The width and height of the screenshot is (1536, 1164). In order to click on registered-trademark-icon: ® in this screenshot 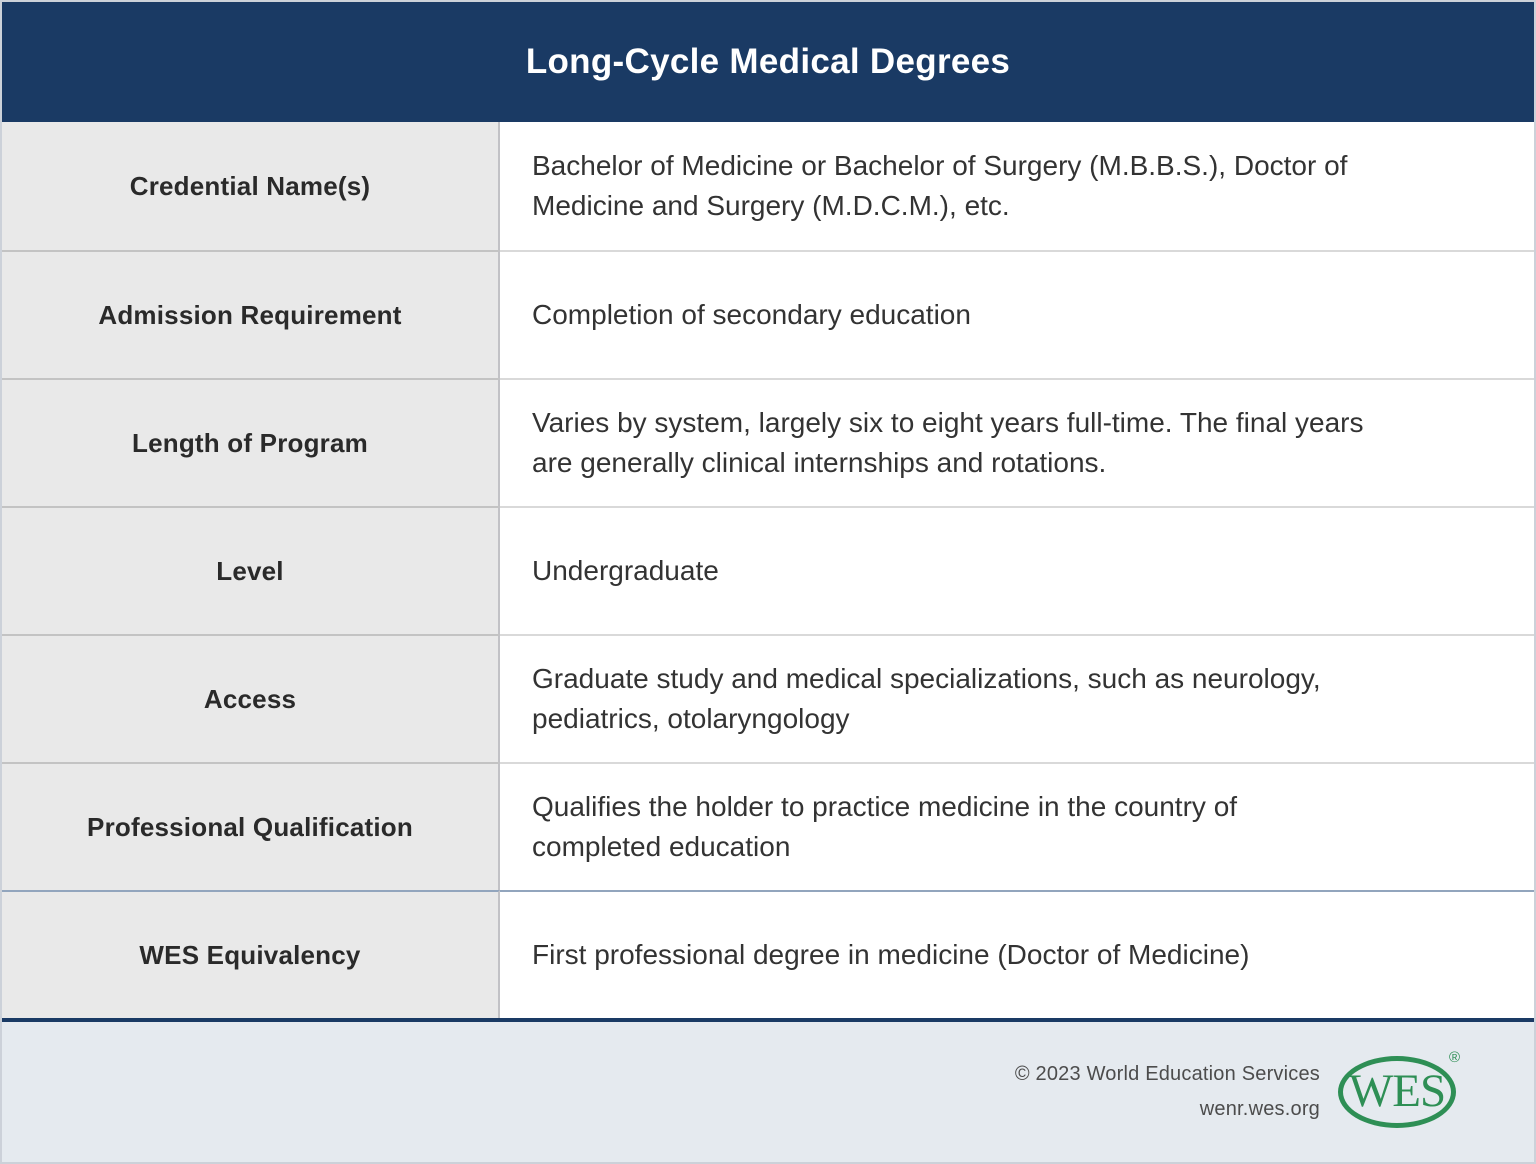, I will do `click(1454, 1057)`.